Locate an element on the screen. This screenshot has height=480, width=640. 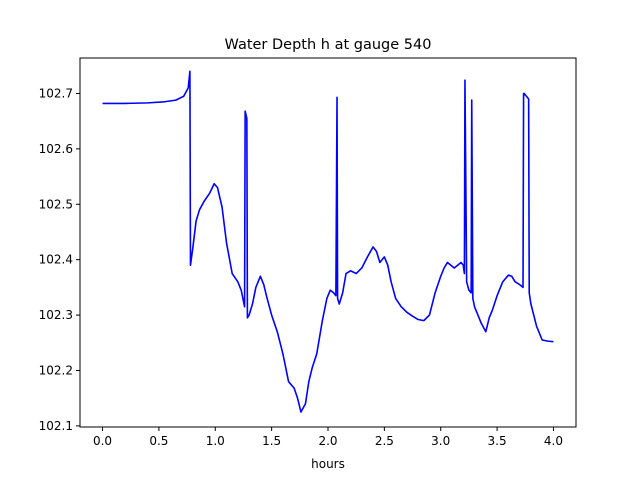
x-tick-label: 4.0 is located at coordinates (553, 441).